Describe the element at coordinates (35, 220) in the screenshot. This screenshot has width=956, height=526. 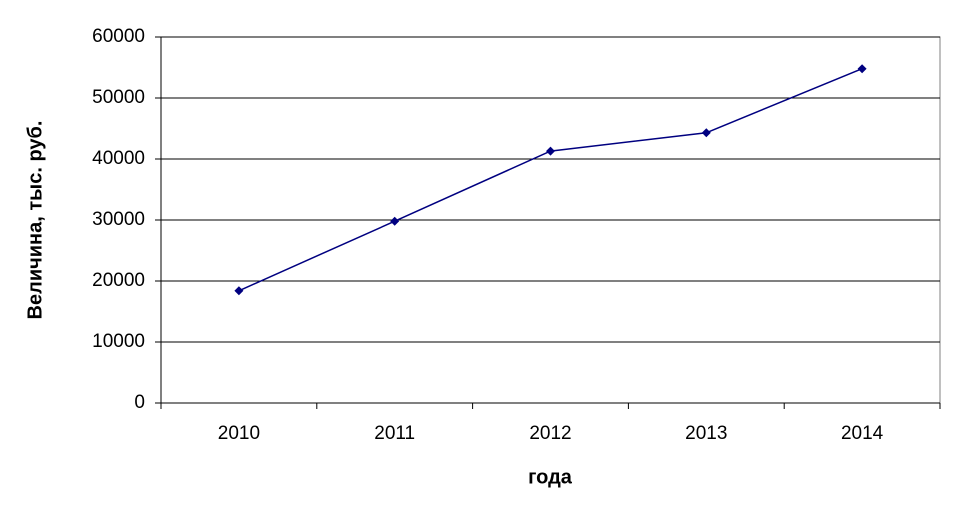
I see `y-axis-label: Величина, тыс. руб.` at that location.